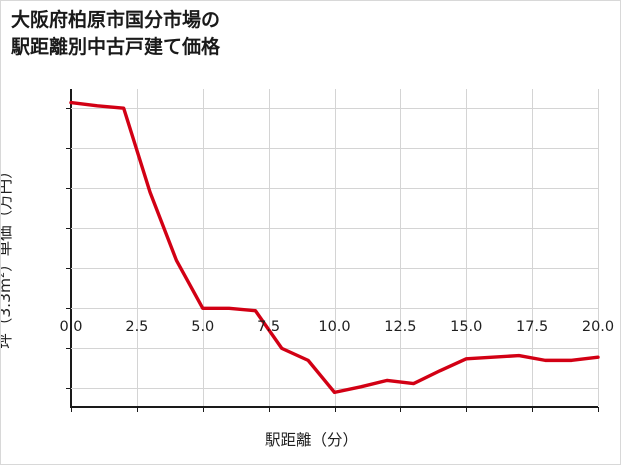  I want to click on x-tick-label-17.5: 17.5, so click(532, 327).